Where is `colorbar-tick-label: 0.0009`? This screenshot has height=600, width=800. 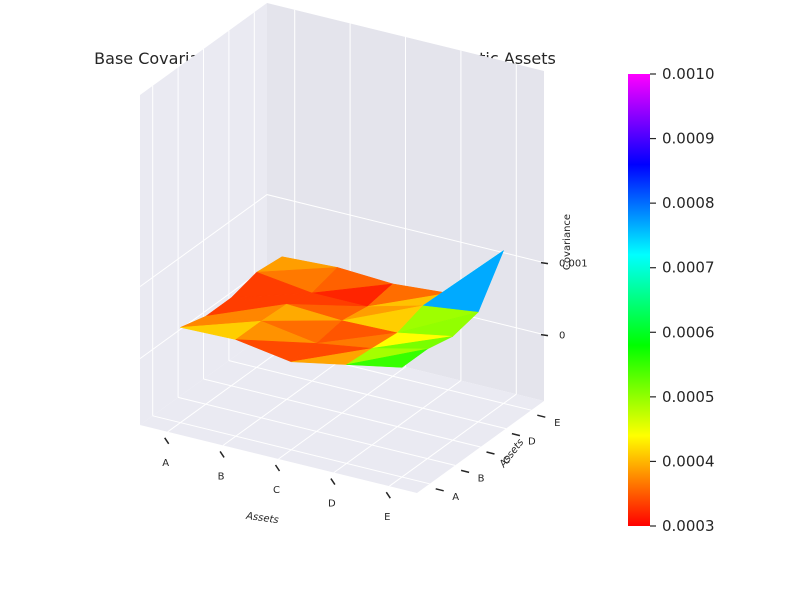
colorbar-tick-label: 0.0009 is located at coordinates (688, 139).